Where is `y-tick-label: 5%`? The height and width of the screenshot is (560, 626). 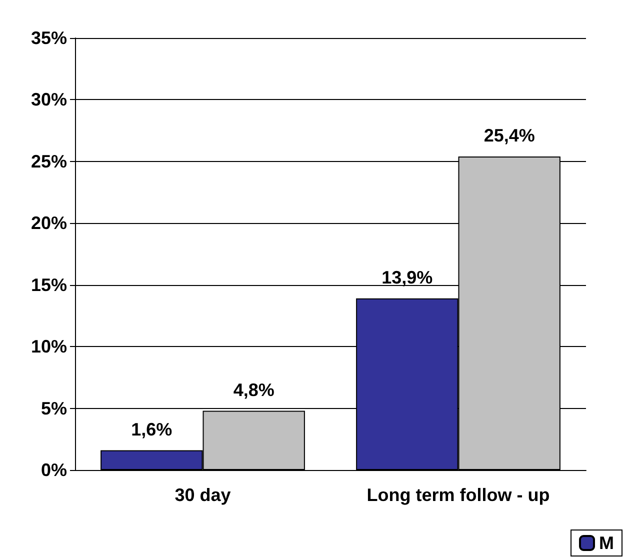 y-tick-label: 5% is located at coordinates (53, 408).